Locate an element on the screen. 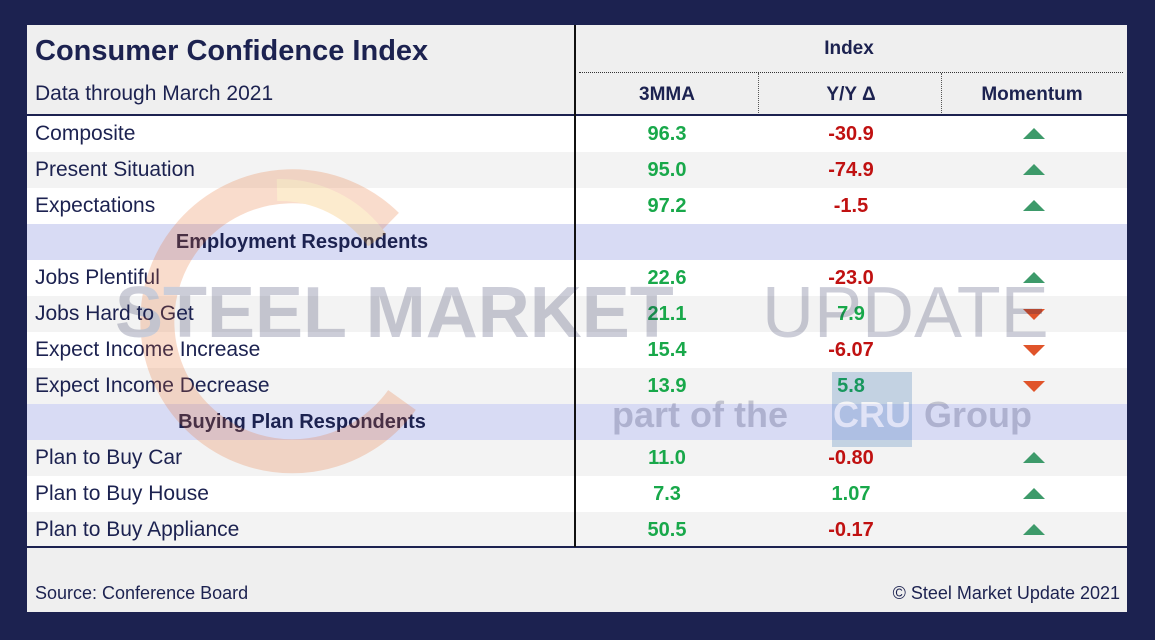 The width and height of the screenshot is (1155, 640). row-label: Composite is located at coordinates (85, 133).